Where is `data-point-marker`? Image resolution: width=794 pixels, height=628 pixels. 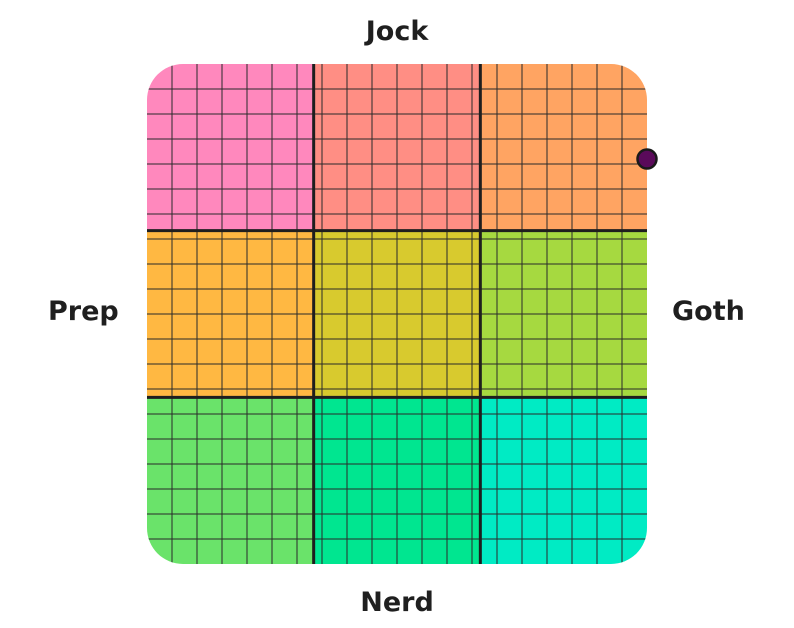 data-point-marker is located at coordinates (647, 159).